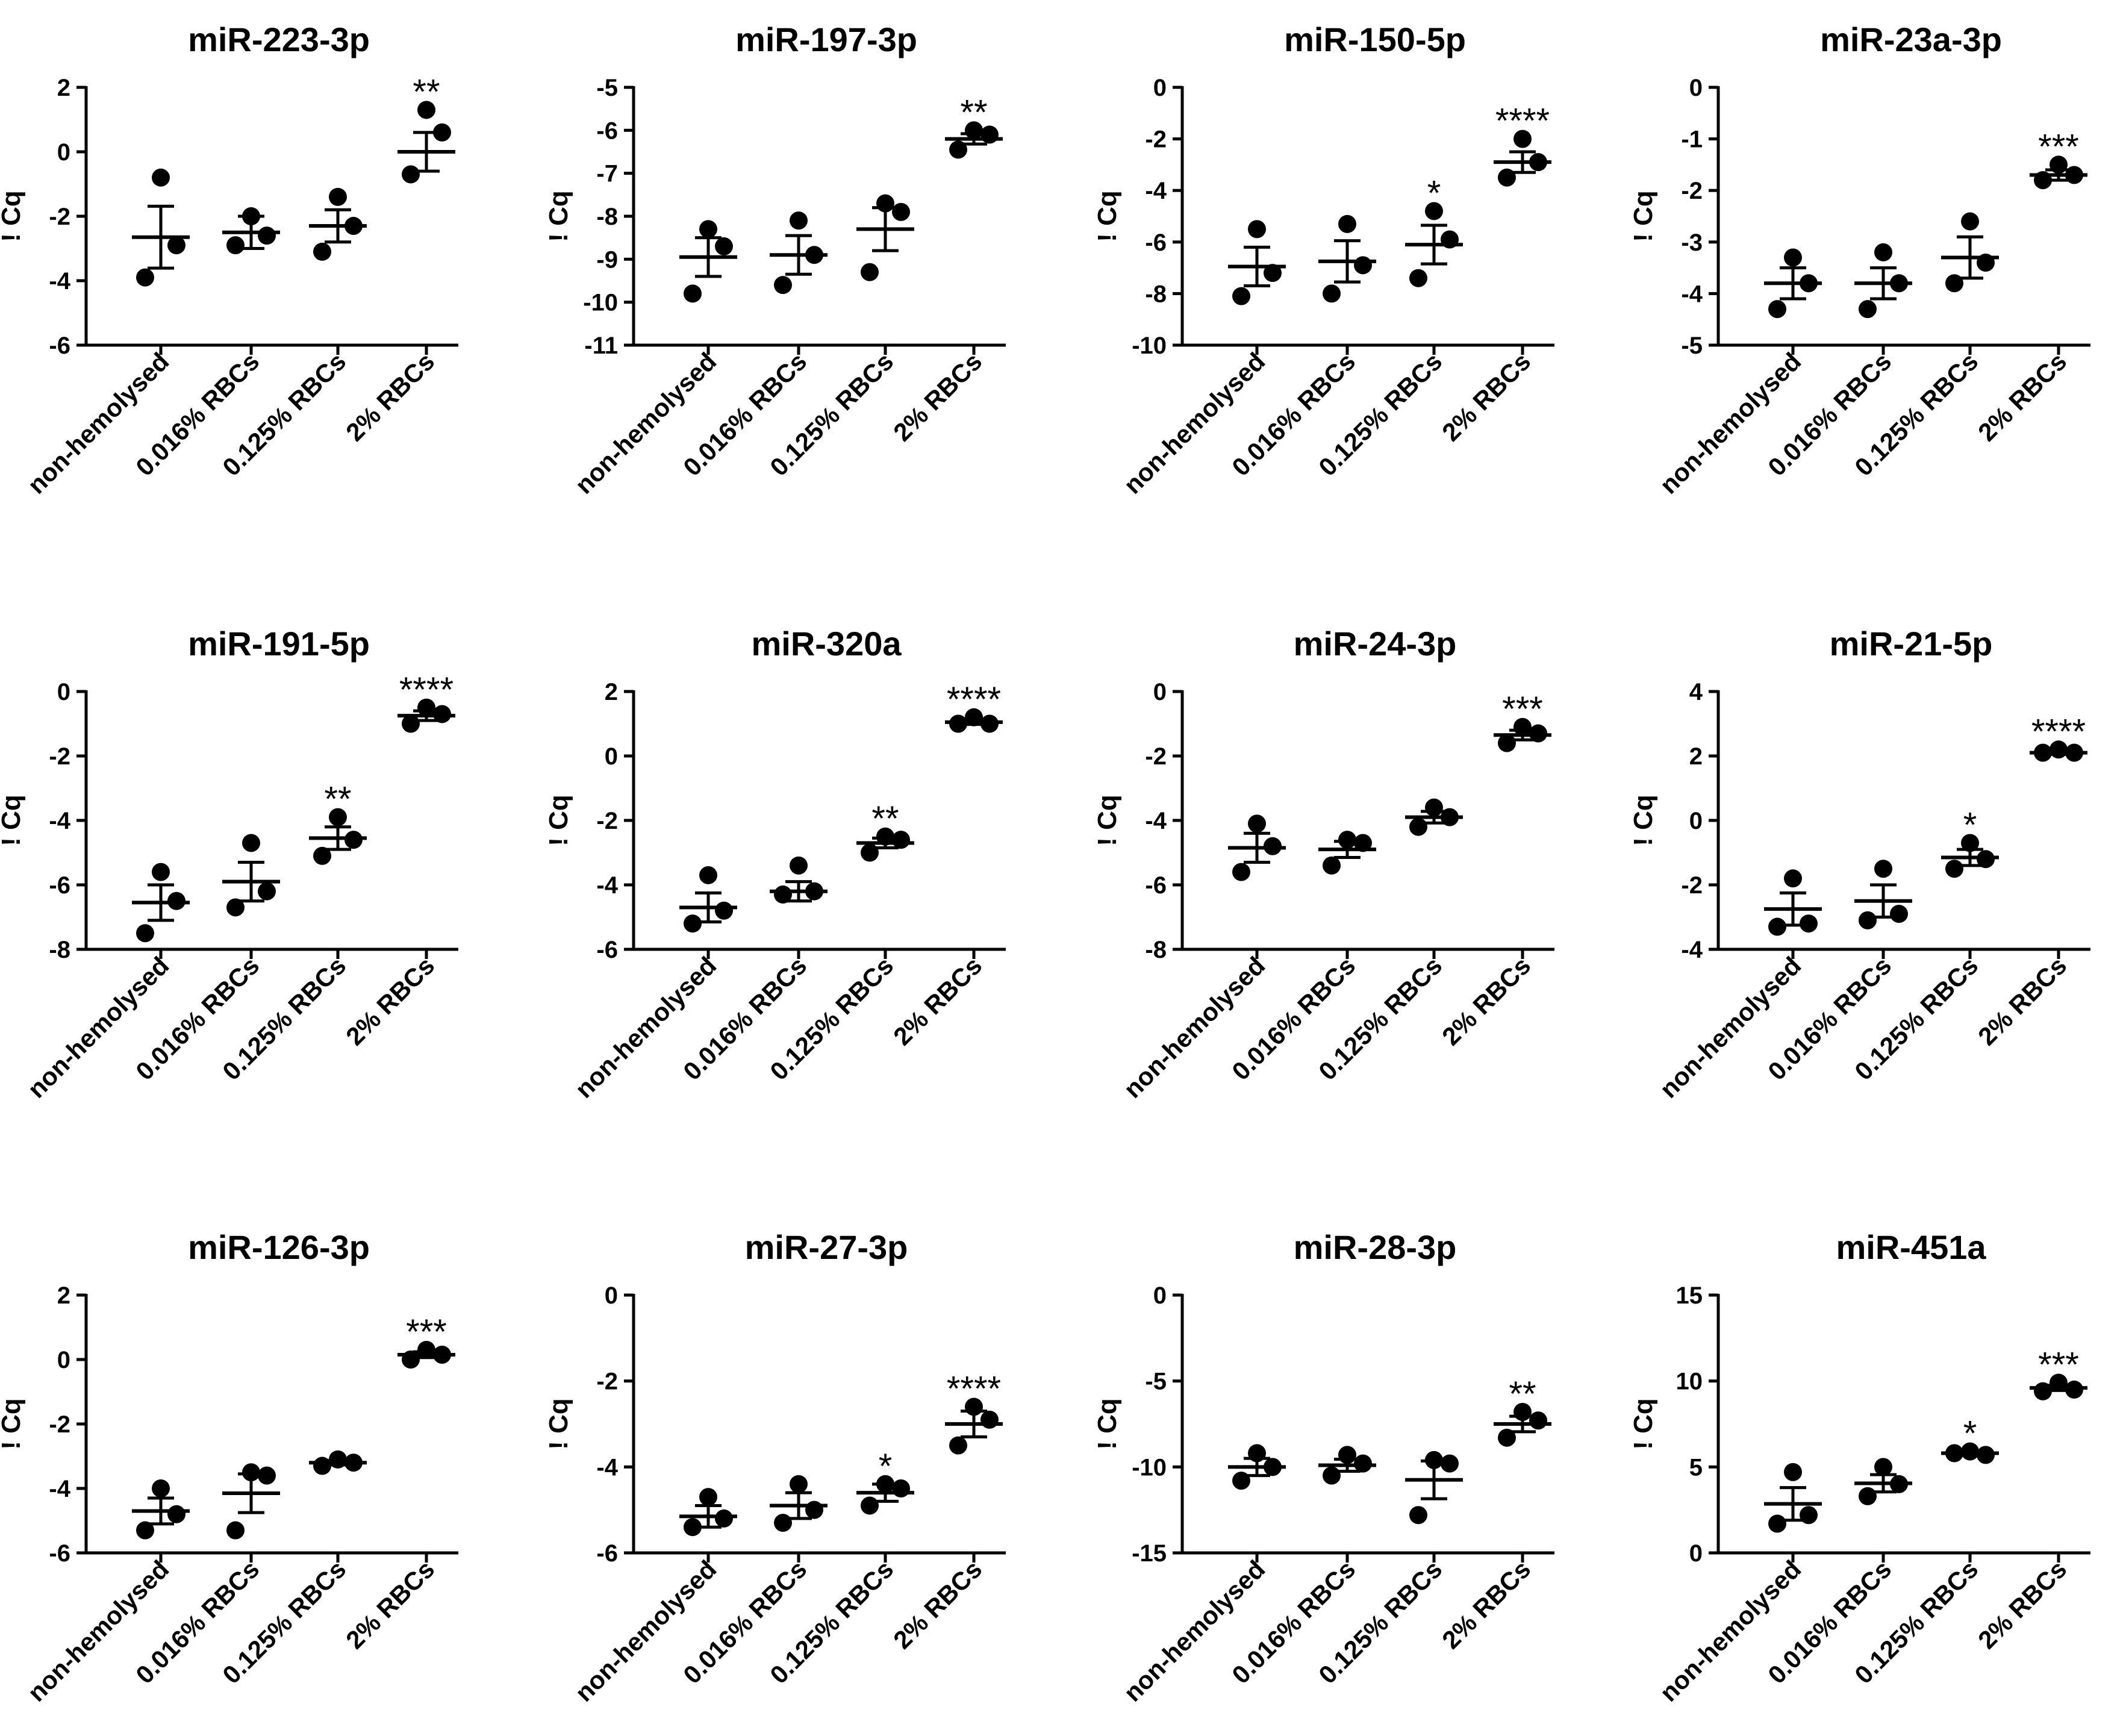  Describe the element at coordinates (1689, 1295) in the screenshot. I see `y-tick-label: 15` at that location.